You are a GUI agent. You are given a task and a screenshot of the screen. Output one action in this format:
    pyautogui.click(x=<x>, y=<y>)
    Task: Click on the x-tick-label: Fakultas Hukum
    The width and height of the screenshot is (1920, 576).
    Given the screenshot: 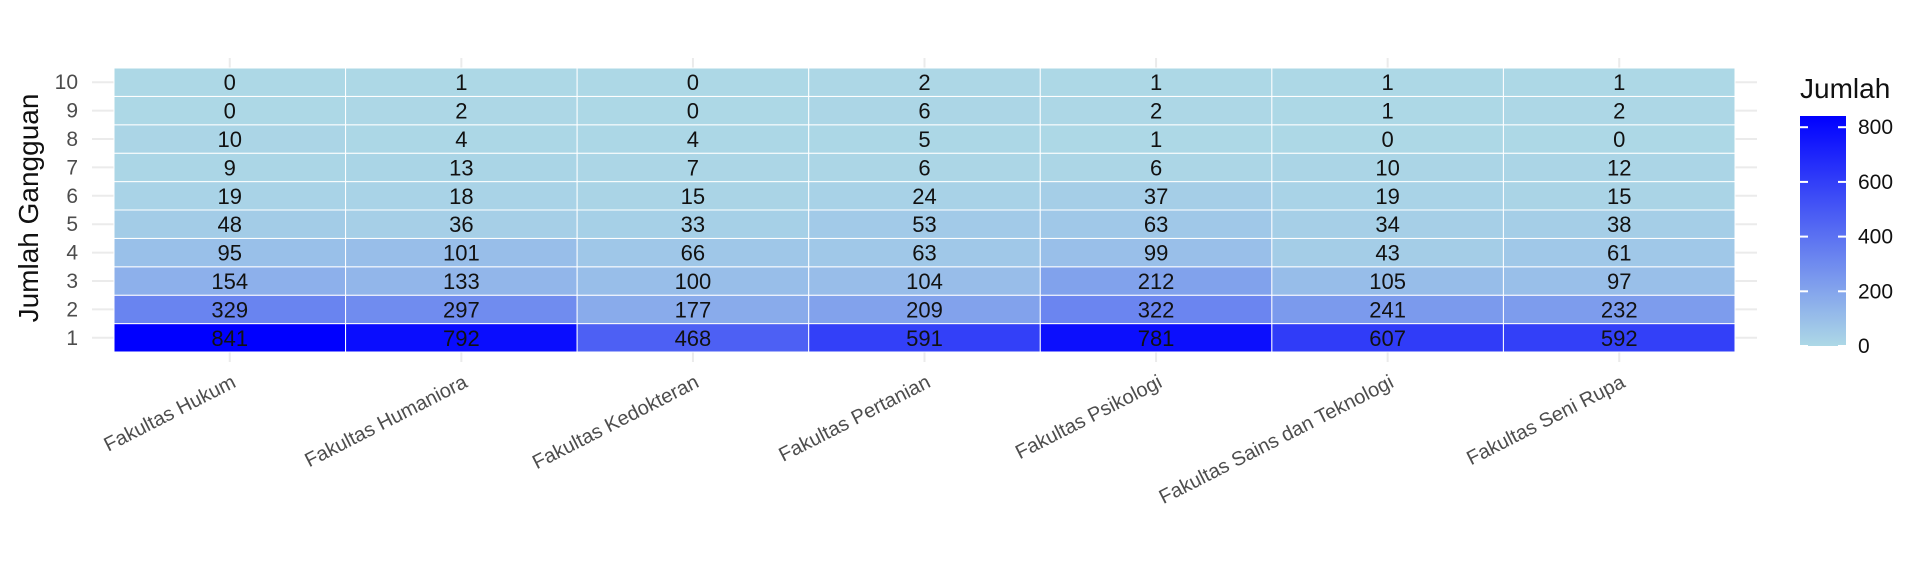 What is the action you would take?
    pyautogui.click(x=170, y=413)
    